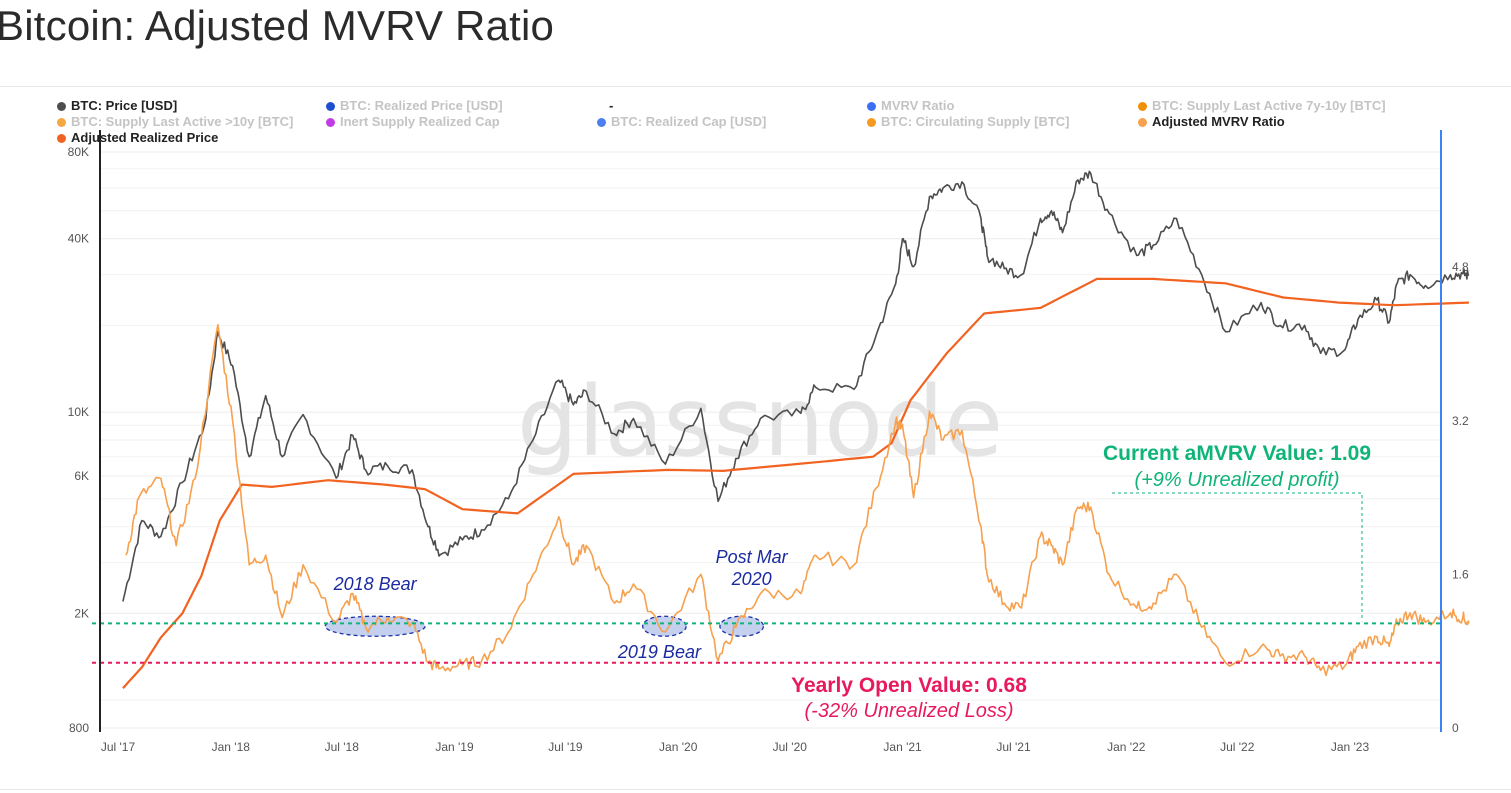 The width and height of the screenshot is (1511, 793). I want to click on legend-label: BTC: Supply Last Active 7y-10y [BTC], so click(1269, 105).